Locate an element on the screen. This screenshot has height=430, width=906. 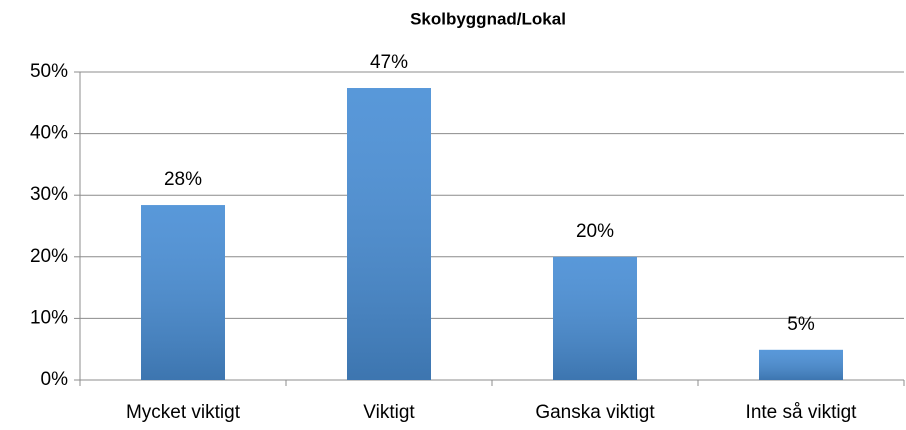
chart-title: Skolbyggnad/Lokal is located at coordinates (488, 18).